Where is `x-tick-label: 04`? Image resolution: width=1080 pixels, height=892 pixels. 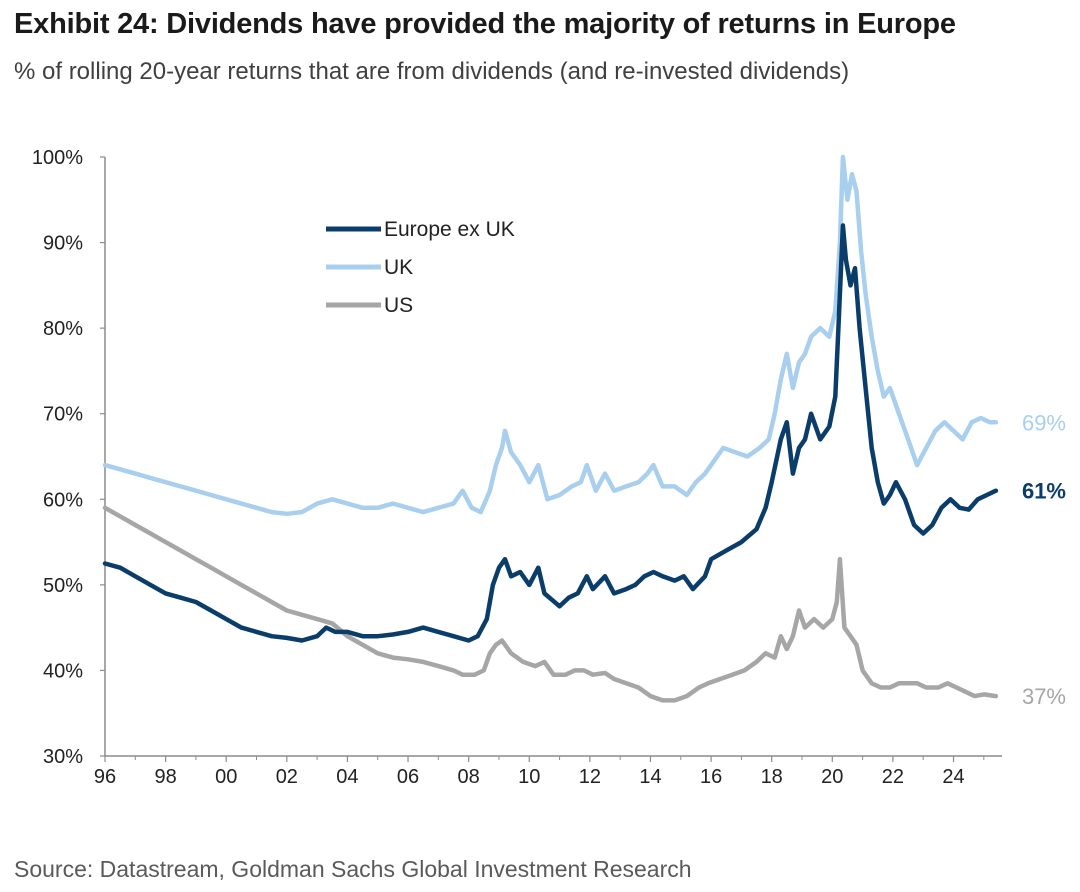
x-tick-label: 04 is located at coordinates (347, 777).